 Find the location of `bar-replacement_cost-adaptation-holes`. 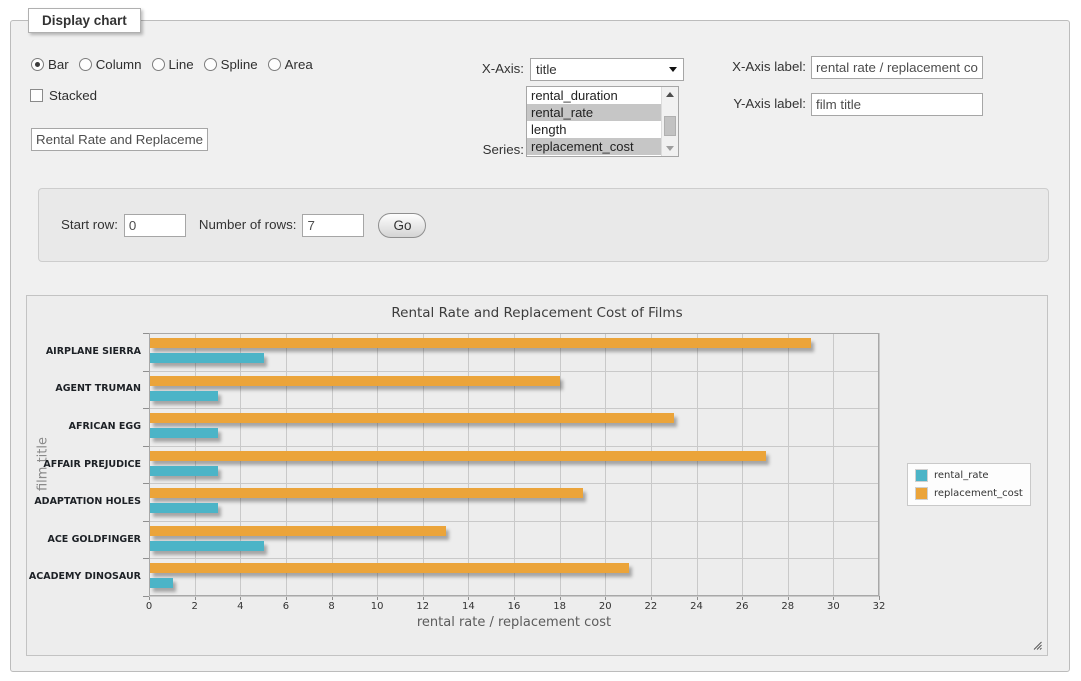

bar-replacement_cost-adaptation-holes is located at coordinates (367, 493).